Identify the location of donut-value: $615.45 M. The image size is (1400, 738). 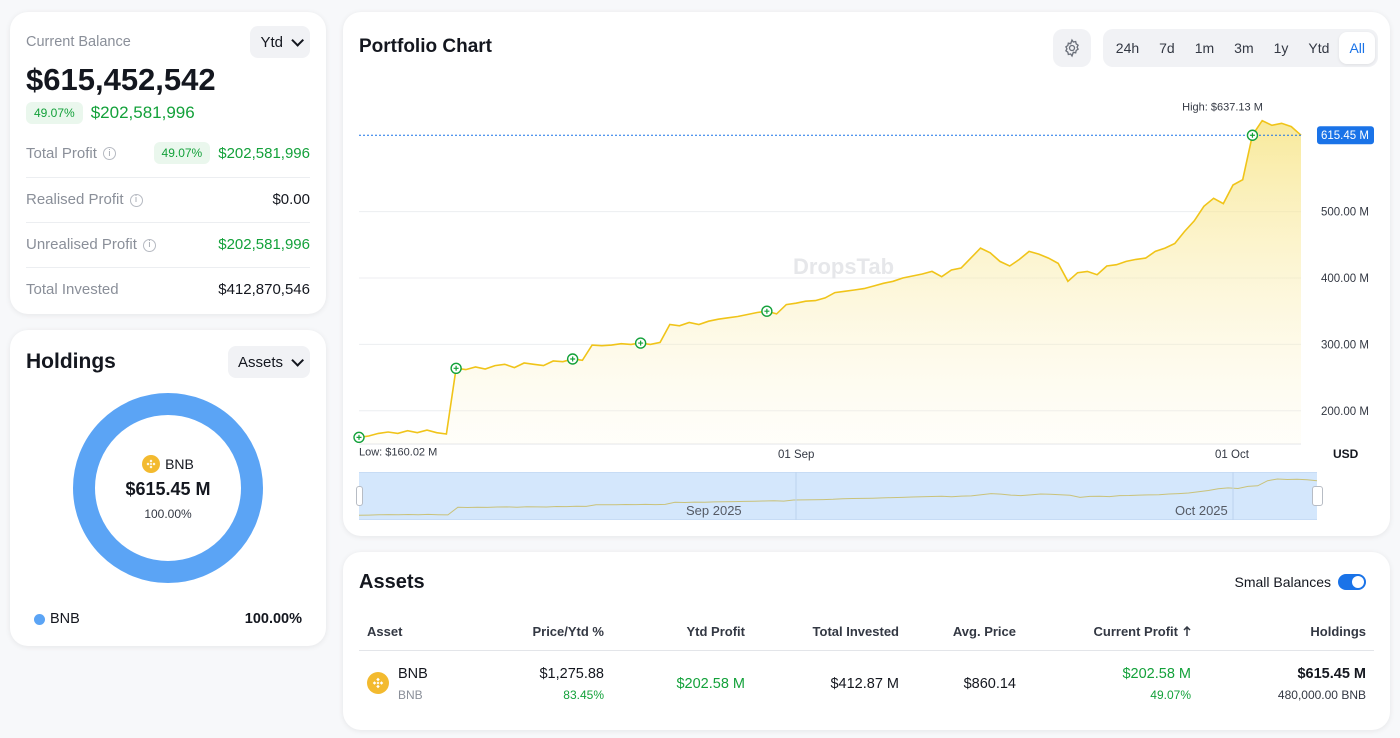
(168, 489).